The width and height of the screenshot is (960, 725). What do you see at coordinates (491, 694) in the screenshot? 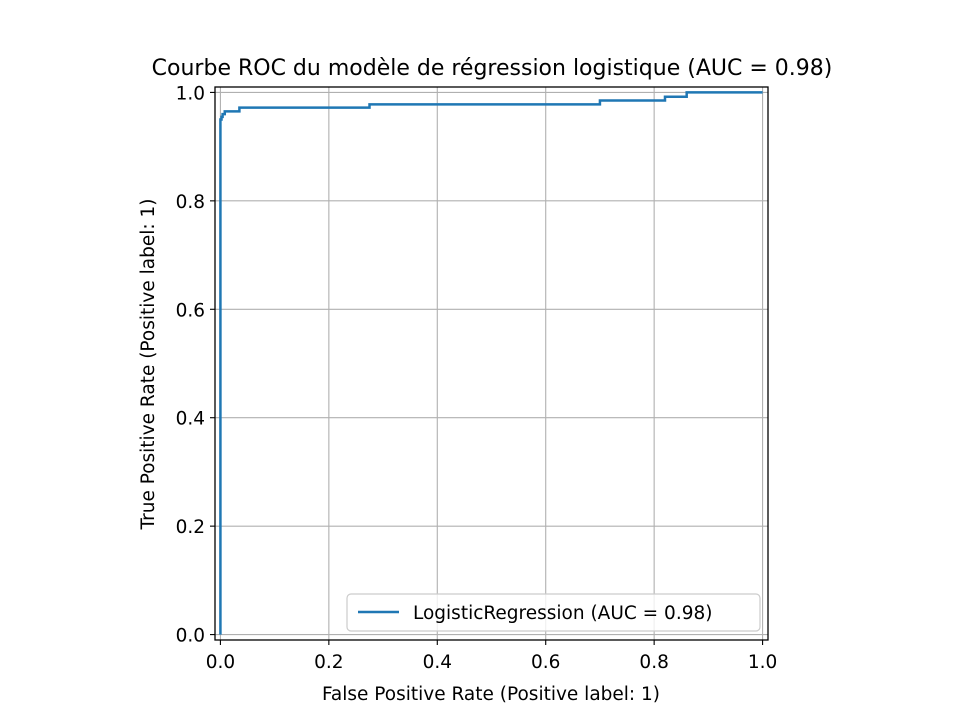
I see `x-axis-label: False Positive Rate (Positive label: 1)` at bounding box center [491, 694].